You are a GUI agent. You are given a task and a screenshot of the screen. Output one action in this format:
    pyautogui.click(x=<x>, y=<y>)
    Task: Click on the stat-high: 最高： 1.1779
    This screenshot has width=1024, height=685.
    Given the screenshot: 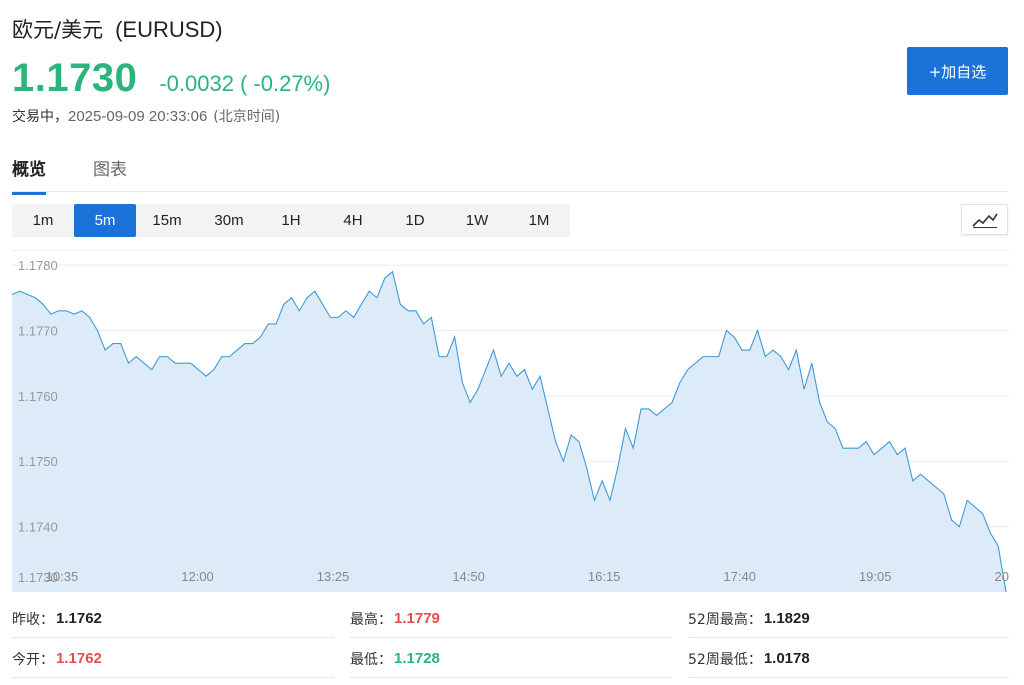 What is the action you would take?
    pyautogui.click(x=511, y=619)
    